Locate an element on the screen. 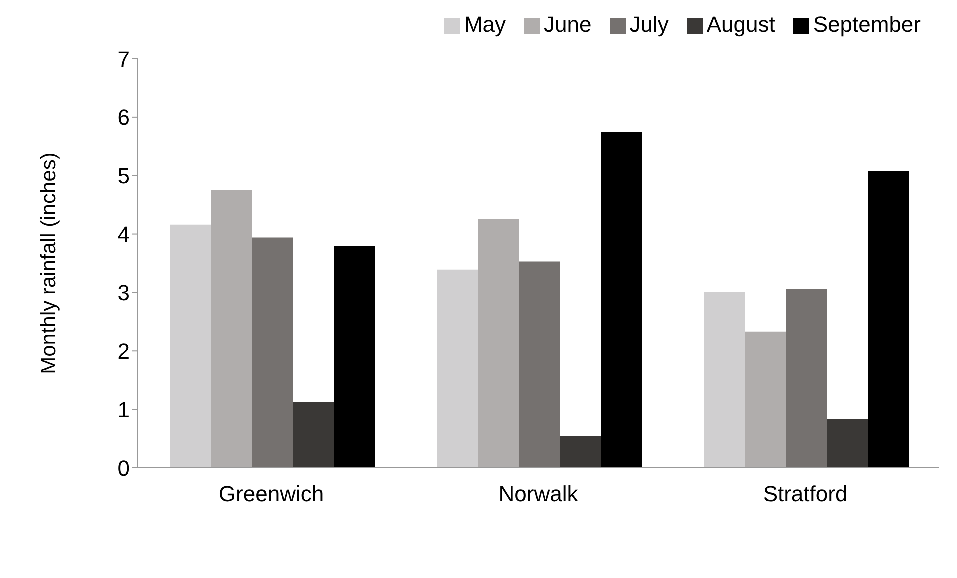 The width and height of the screenshot is (957, 578). y-tick-label: 7 is located at coordinates (124, 59).